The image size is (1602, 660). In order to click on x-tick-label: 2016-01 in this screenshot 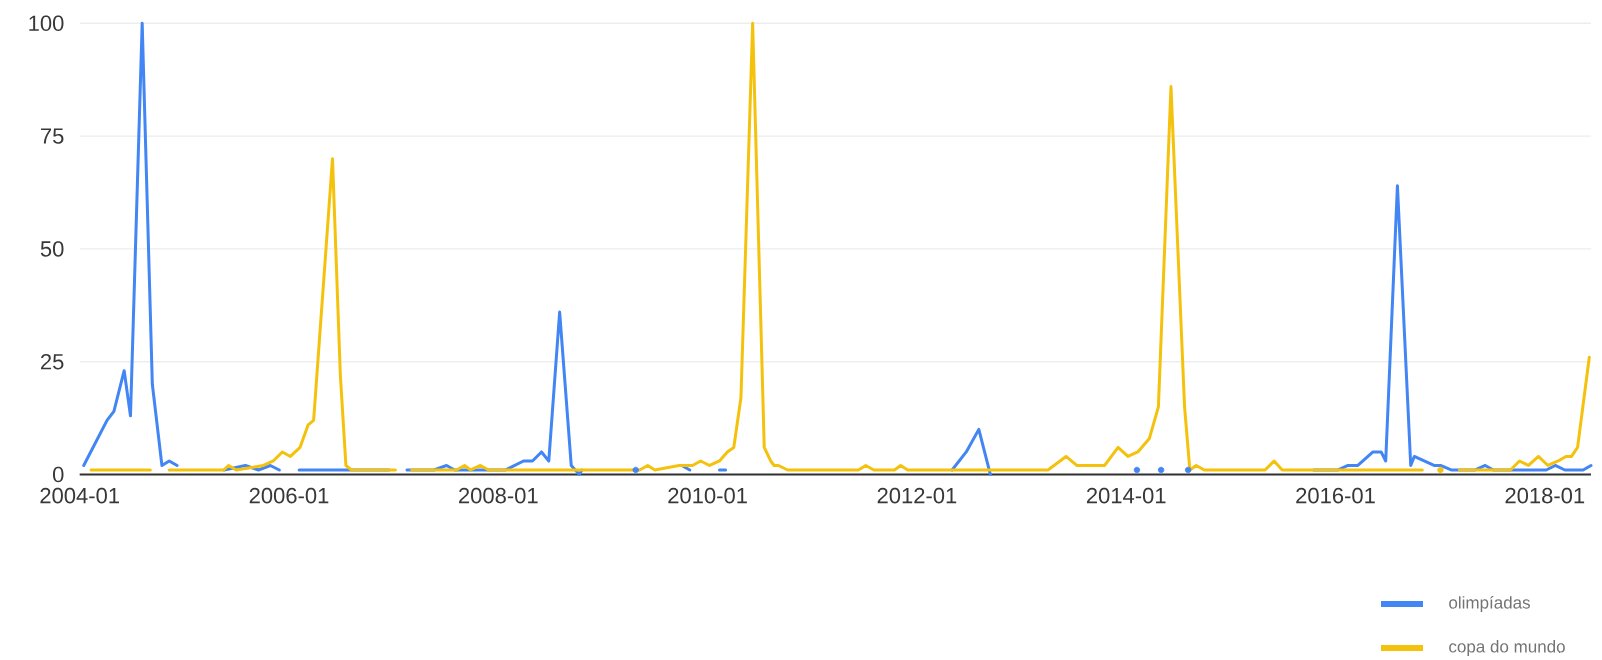, I will do `click(1335, 495)`.